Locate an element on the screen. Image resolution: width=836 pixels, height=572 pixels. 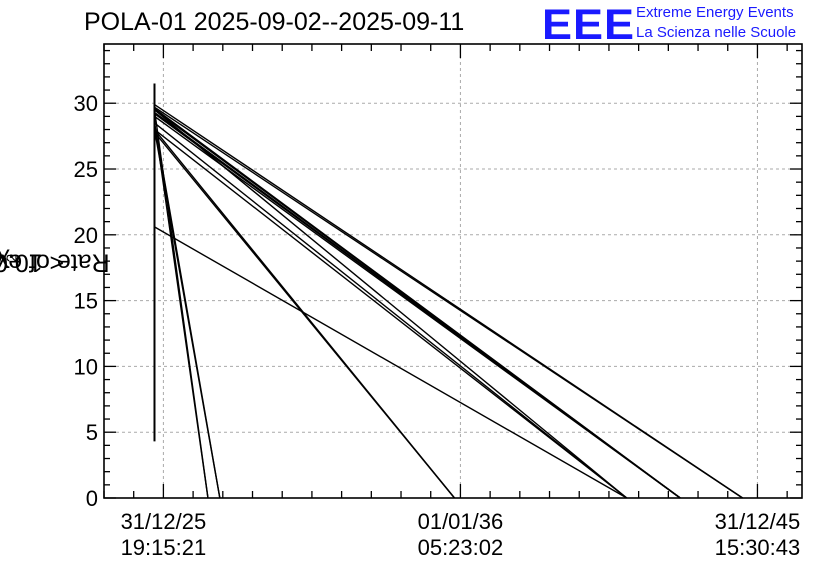
eee-logo: EEE is located at coordinates (589, 24).